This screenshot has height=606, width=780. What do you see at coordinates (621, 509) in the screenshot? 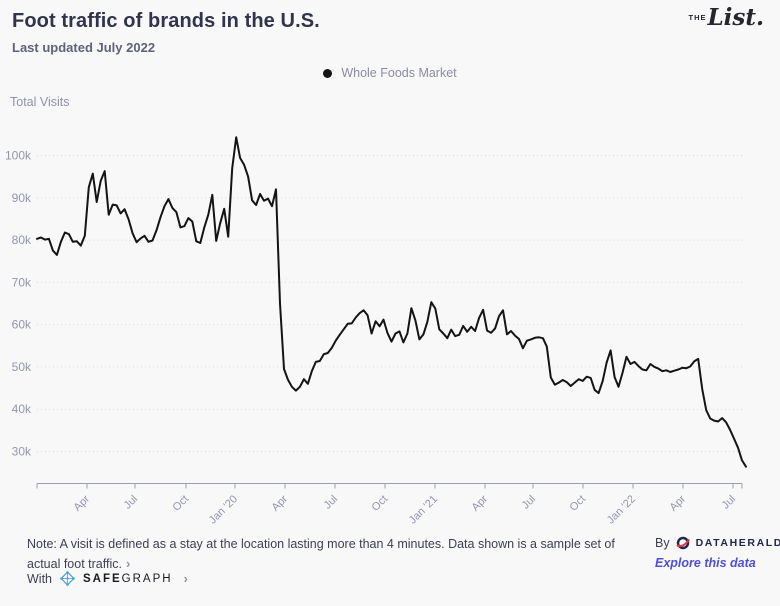
I see `x-tick-label: Jan '22` at bounding box center [621, 509].